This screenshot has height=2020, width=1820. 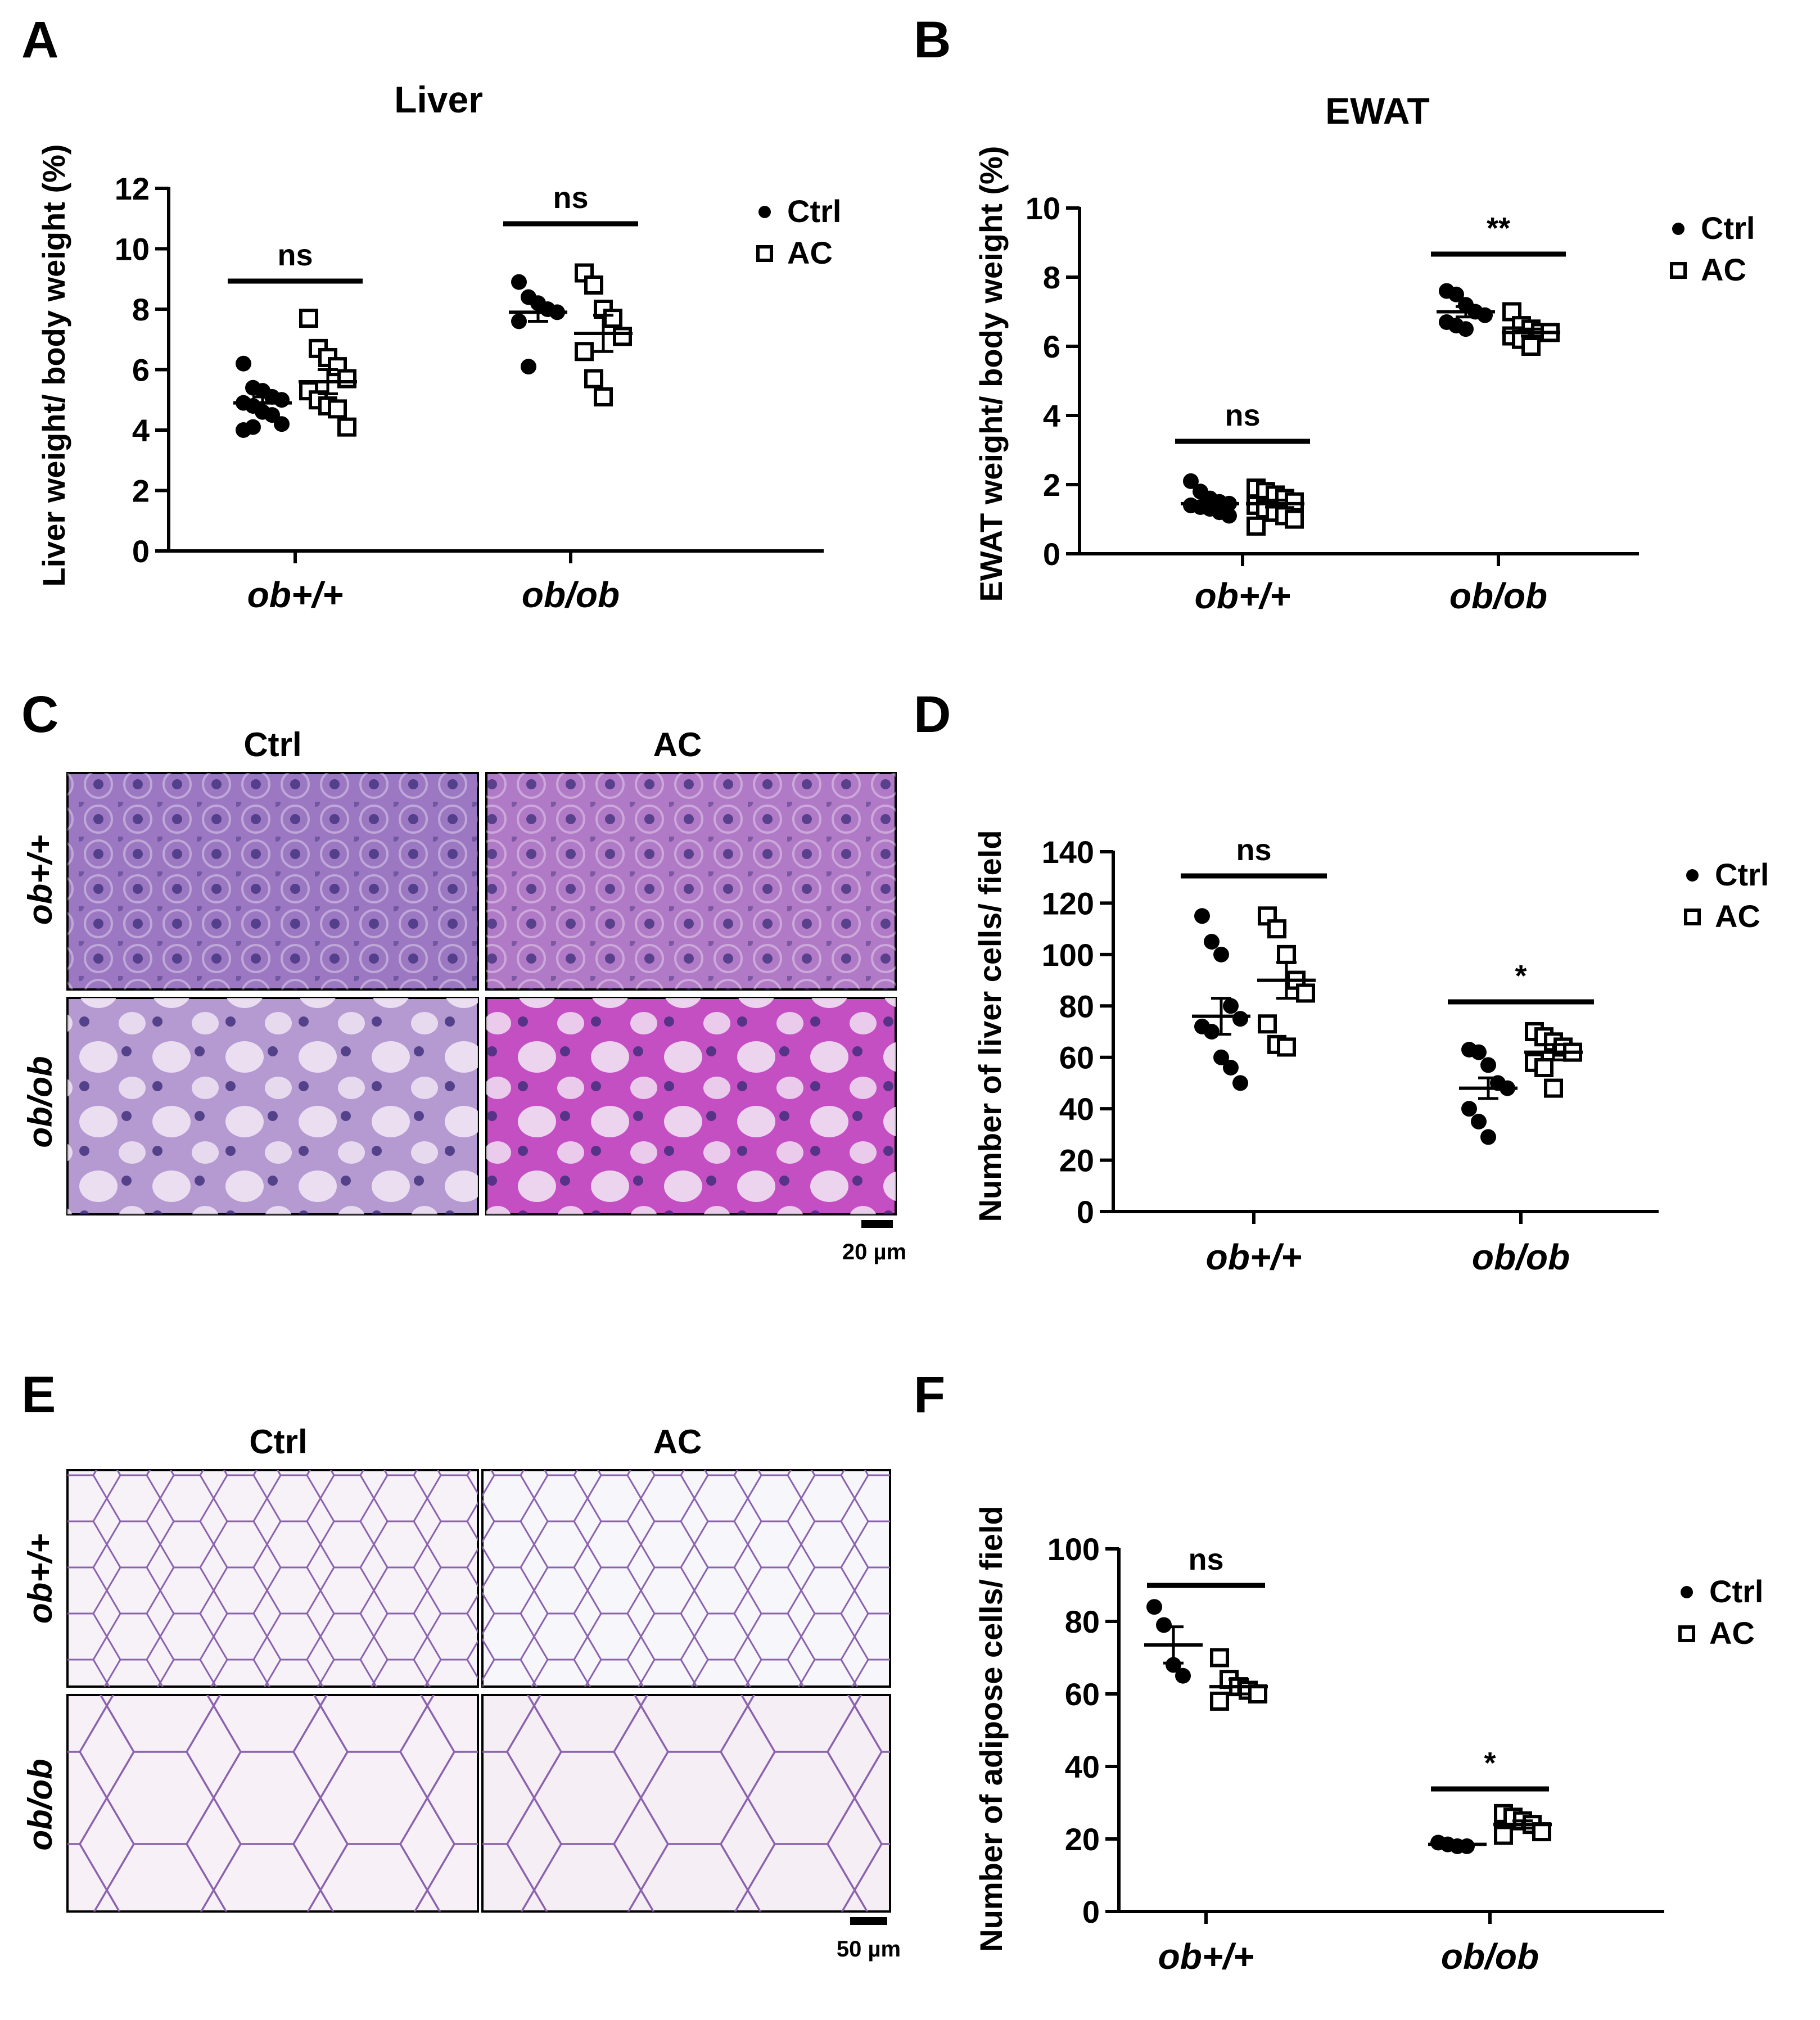 I want to click on chart-title: Liver, so click(x=438, y=99).